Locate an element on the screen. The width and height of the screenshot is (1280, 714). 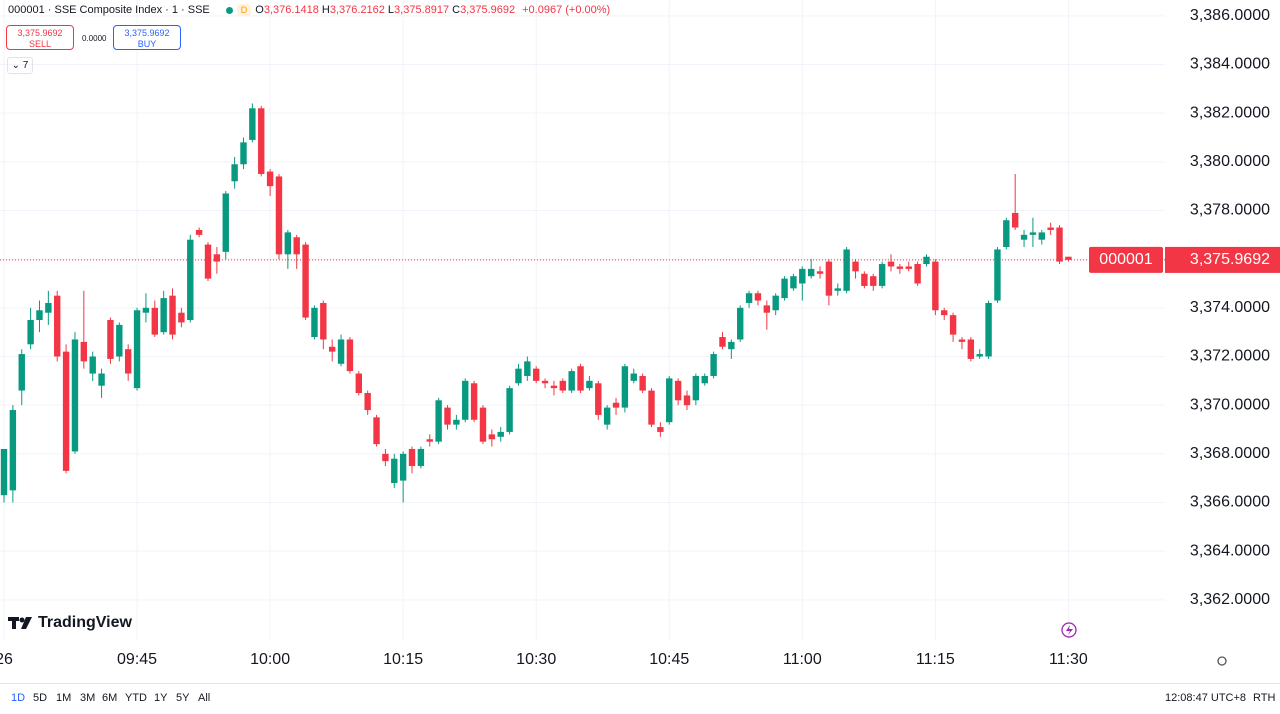
alert-icon is located at coordinates (1069, 630).